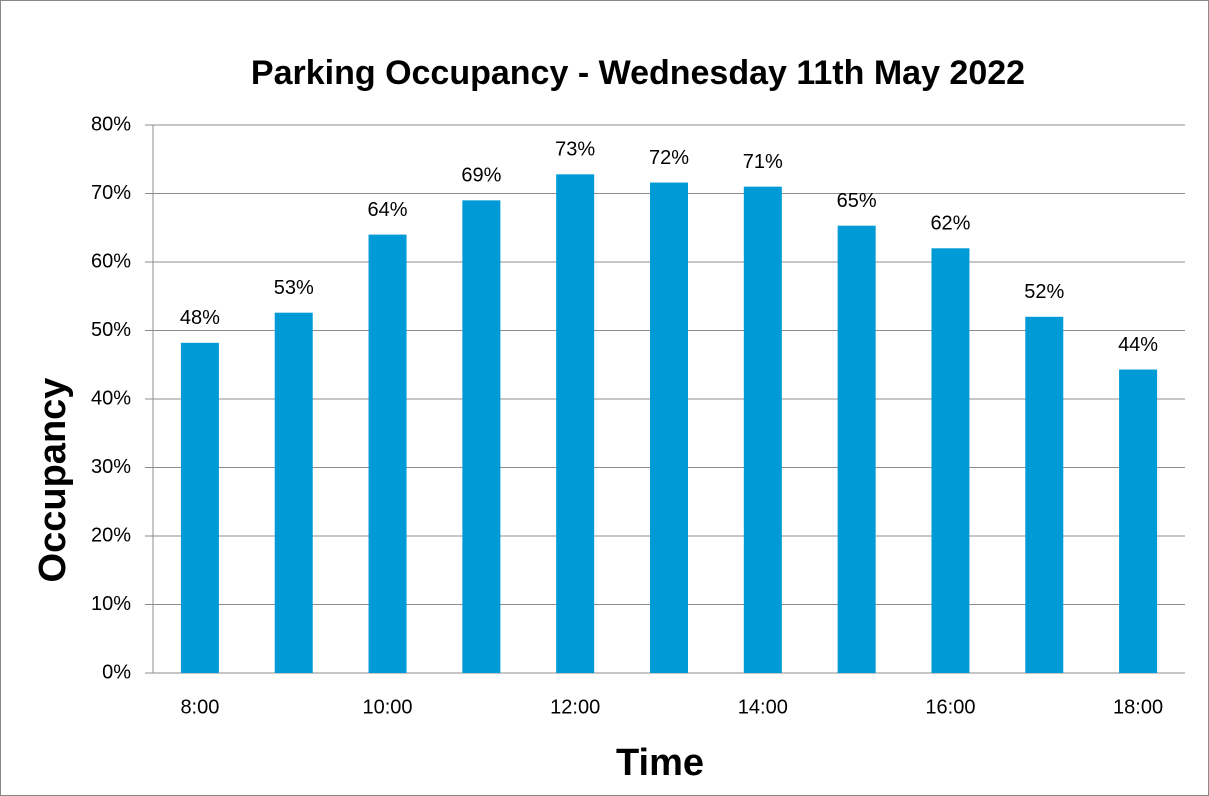 The image size is (1209, 796). Describe the element at coordinates (950, 224) in the screenshot. I see `data-label: 62%` at that location.